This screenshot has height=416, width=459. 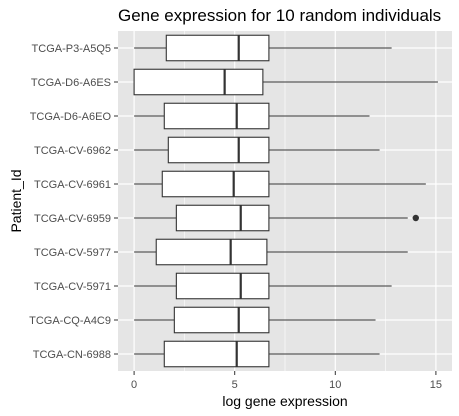 What do you see at coordinates (72, 355) in the screenshot?
I see `y-tick-label: TCGA-CN-6988` at bounding box center [72, 355].